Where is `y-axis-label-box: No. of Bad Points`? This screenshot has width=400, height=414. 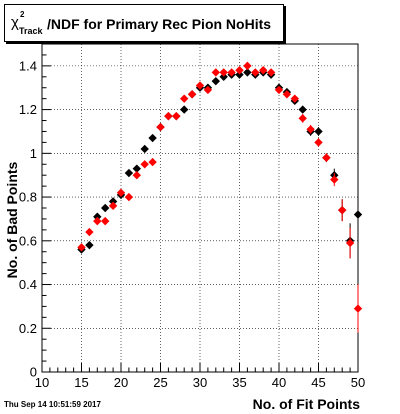
y-axis-label-box: No. of Bad Points is located at coordinates (12, 220).